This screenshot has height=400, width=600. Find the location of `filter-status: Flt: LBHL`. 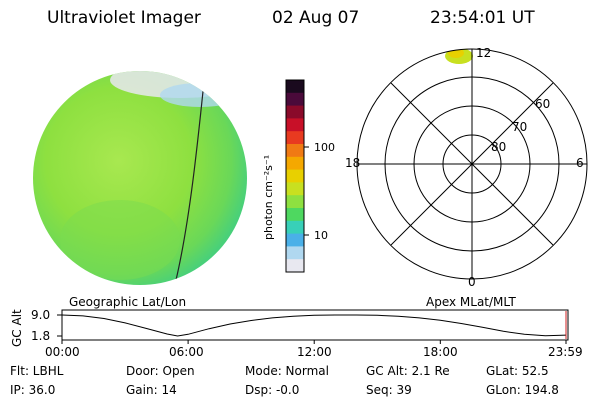

filter-status: Flt: LBHL is located at coordinates (37, 371).